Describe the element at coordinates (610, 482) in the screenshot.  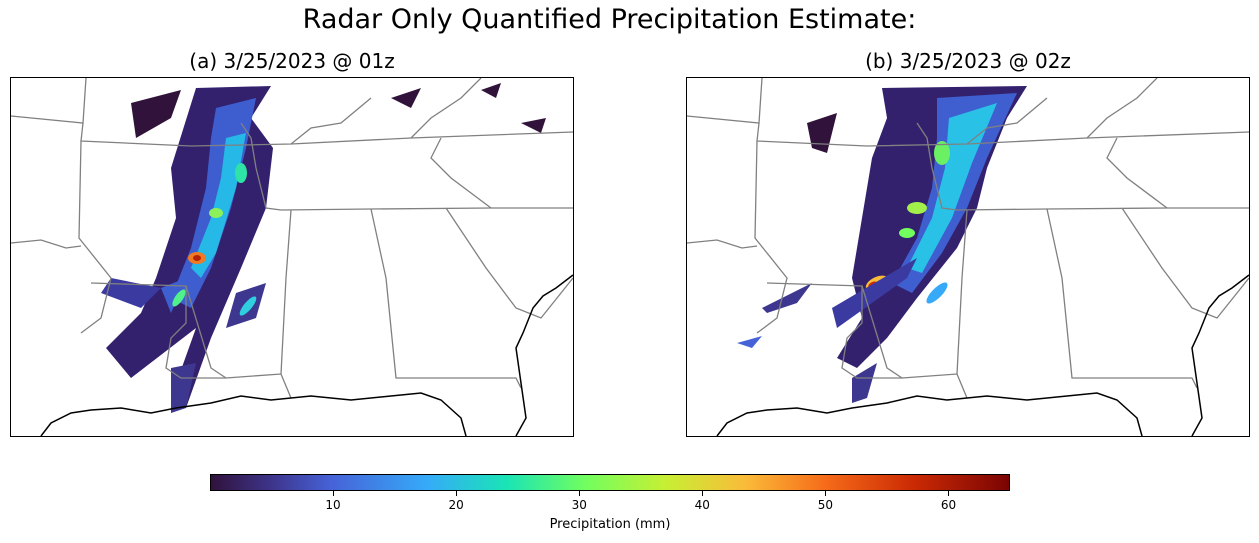
I see `colorbar-gradient` at that location.